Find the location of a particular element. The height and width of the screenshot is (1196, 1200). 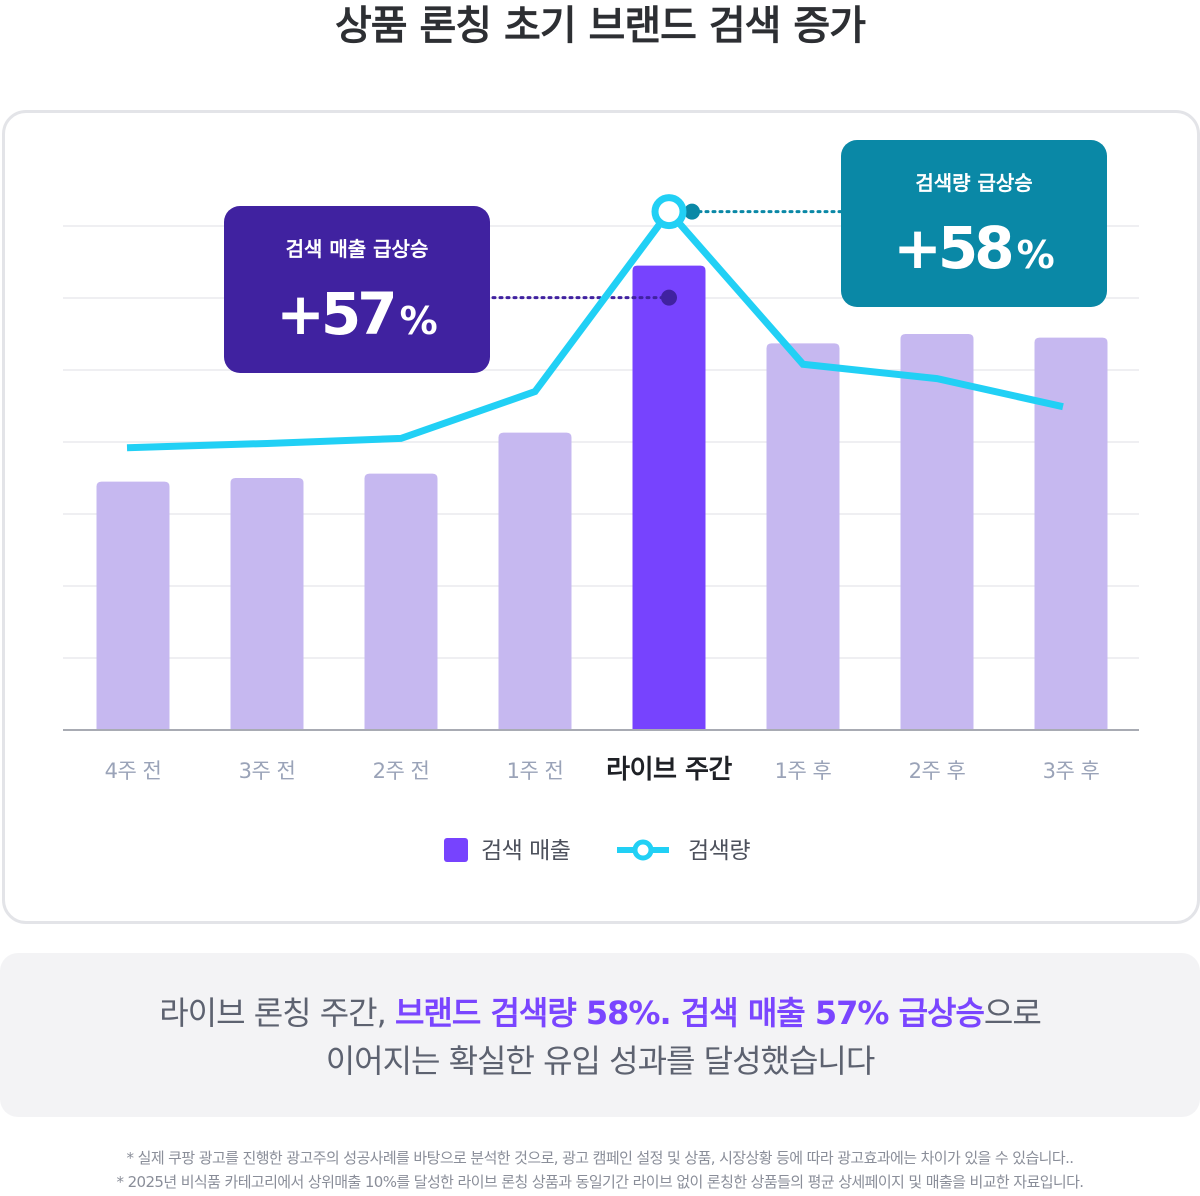

x-tick-label: 3주 전 is located at coordinates (267, 771).